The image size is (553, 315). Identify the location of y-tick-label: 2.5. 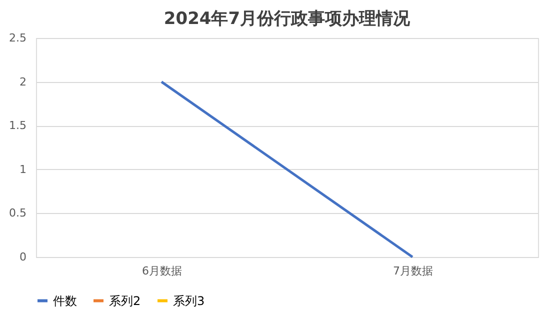
(17, 38).